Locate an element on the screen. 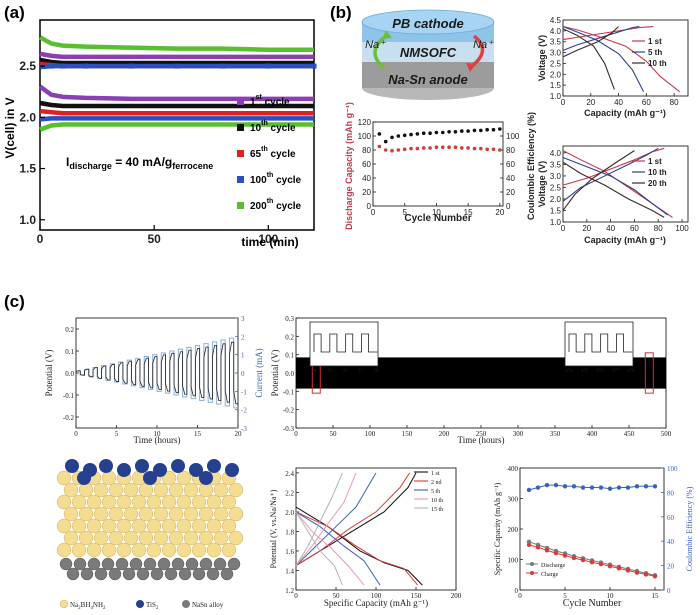 The image size is (700, 615). c-long-inset-tick-0-0: 24 is located at coordinates (315, 371).